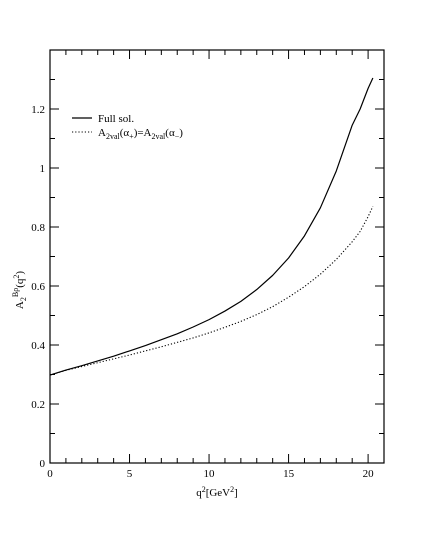  I want to click on y-tick-label: 0.4, so click(38, 346).